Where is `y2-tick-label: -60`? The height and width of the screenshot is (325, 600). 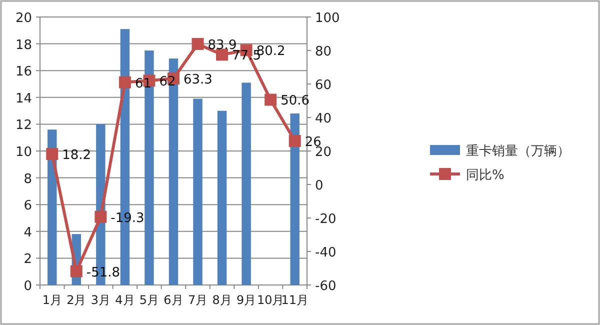
y2-tick-label: -60 is located at coordinates (325, 286).